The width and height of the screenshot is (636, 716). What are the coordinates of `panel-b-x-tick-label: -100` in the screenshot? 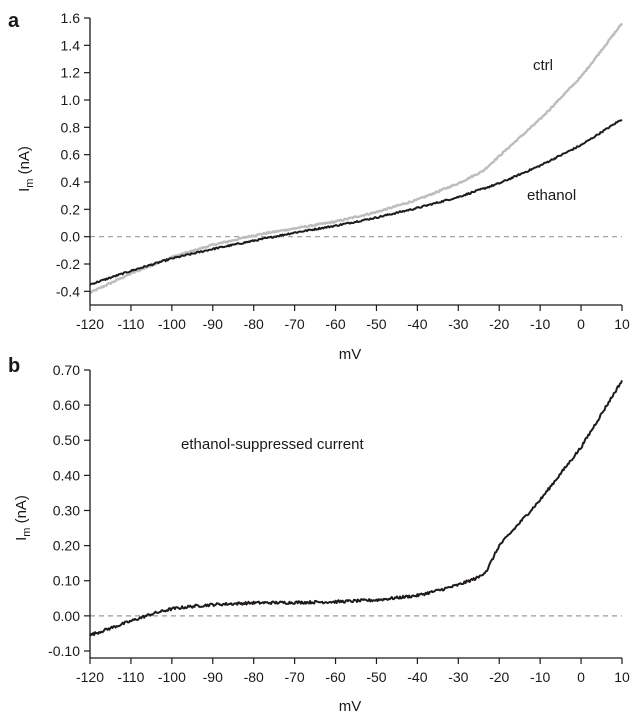 It's located at (172, 677).